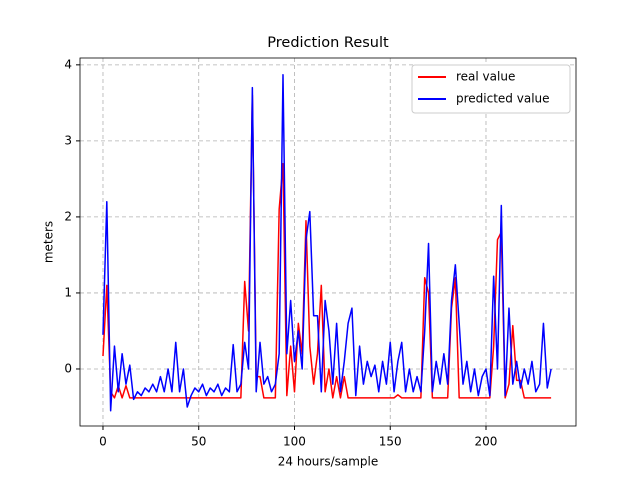 This screenshot has height=480, width=640. Describe the element at coordinates (103, 442) in the screenshot. I see `x-tick-label: 0` at that location.